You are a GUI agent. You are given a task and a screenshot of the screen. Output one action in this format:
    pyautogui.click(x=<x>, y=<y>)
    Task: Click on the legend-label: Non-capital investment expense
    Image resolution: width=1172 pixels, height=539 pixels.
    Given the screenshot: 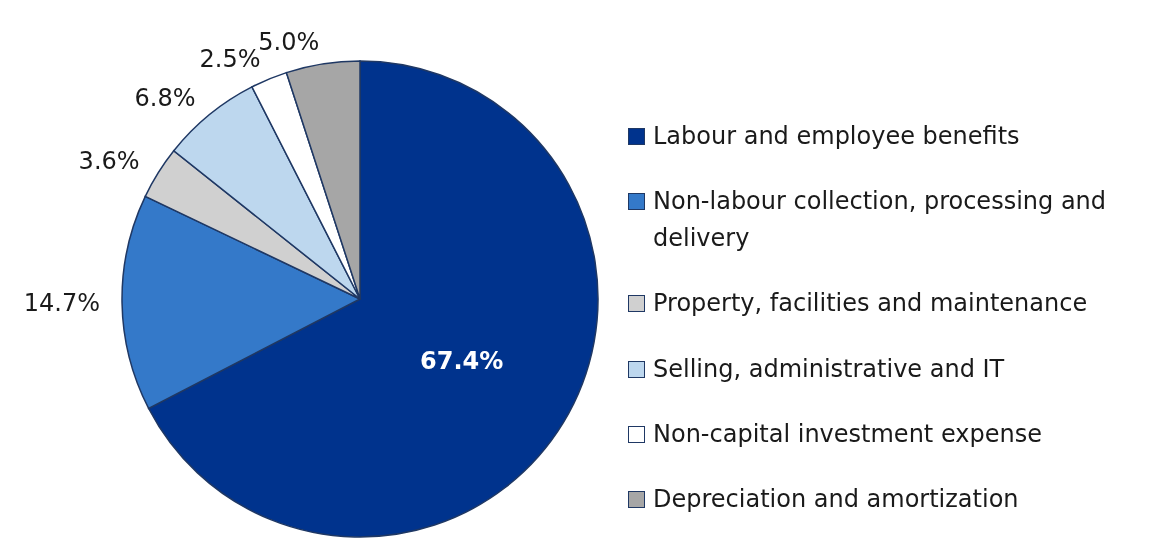 What is the action you would take?
    pyautogui.click(x=847, y=434)
    